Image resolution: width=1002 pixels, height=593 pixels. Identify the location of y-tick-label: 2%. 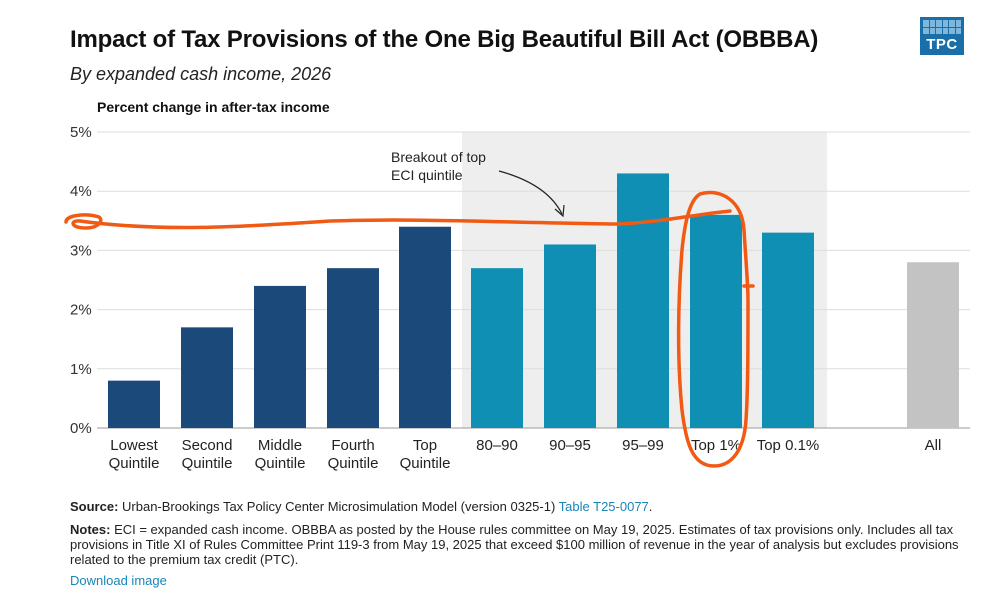
(81, 310).